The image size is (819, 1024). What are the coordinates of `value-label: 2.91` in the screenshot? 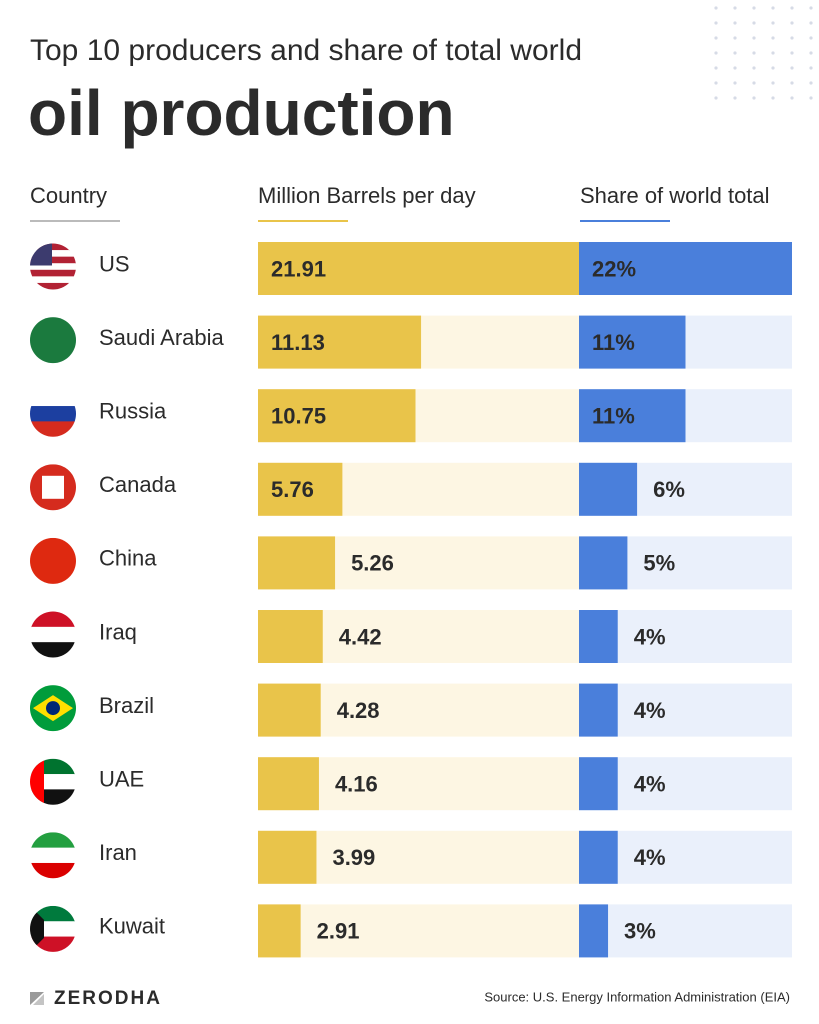 It's located at (338, 931).